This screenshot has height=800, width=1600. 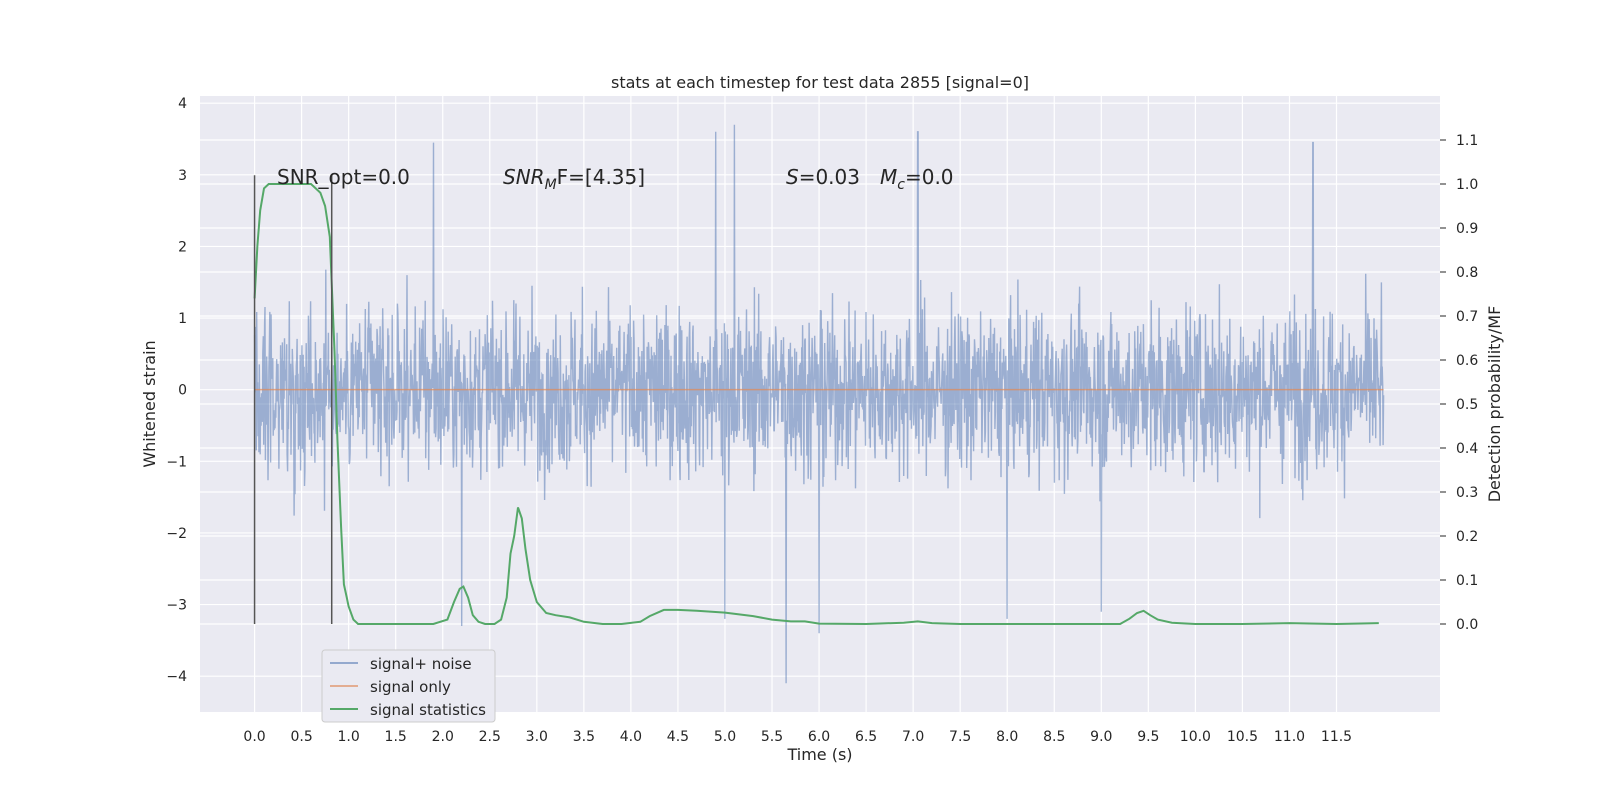 What do you see at coordinates (1467, 141) in the screenshot?
I see `y-right-tick-label: 1.1` at bounding box center [1467, 141].